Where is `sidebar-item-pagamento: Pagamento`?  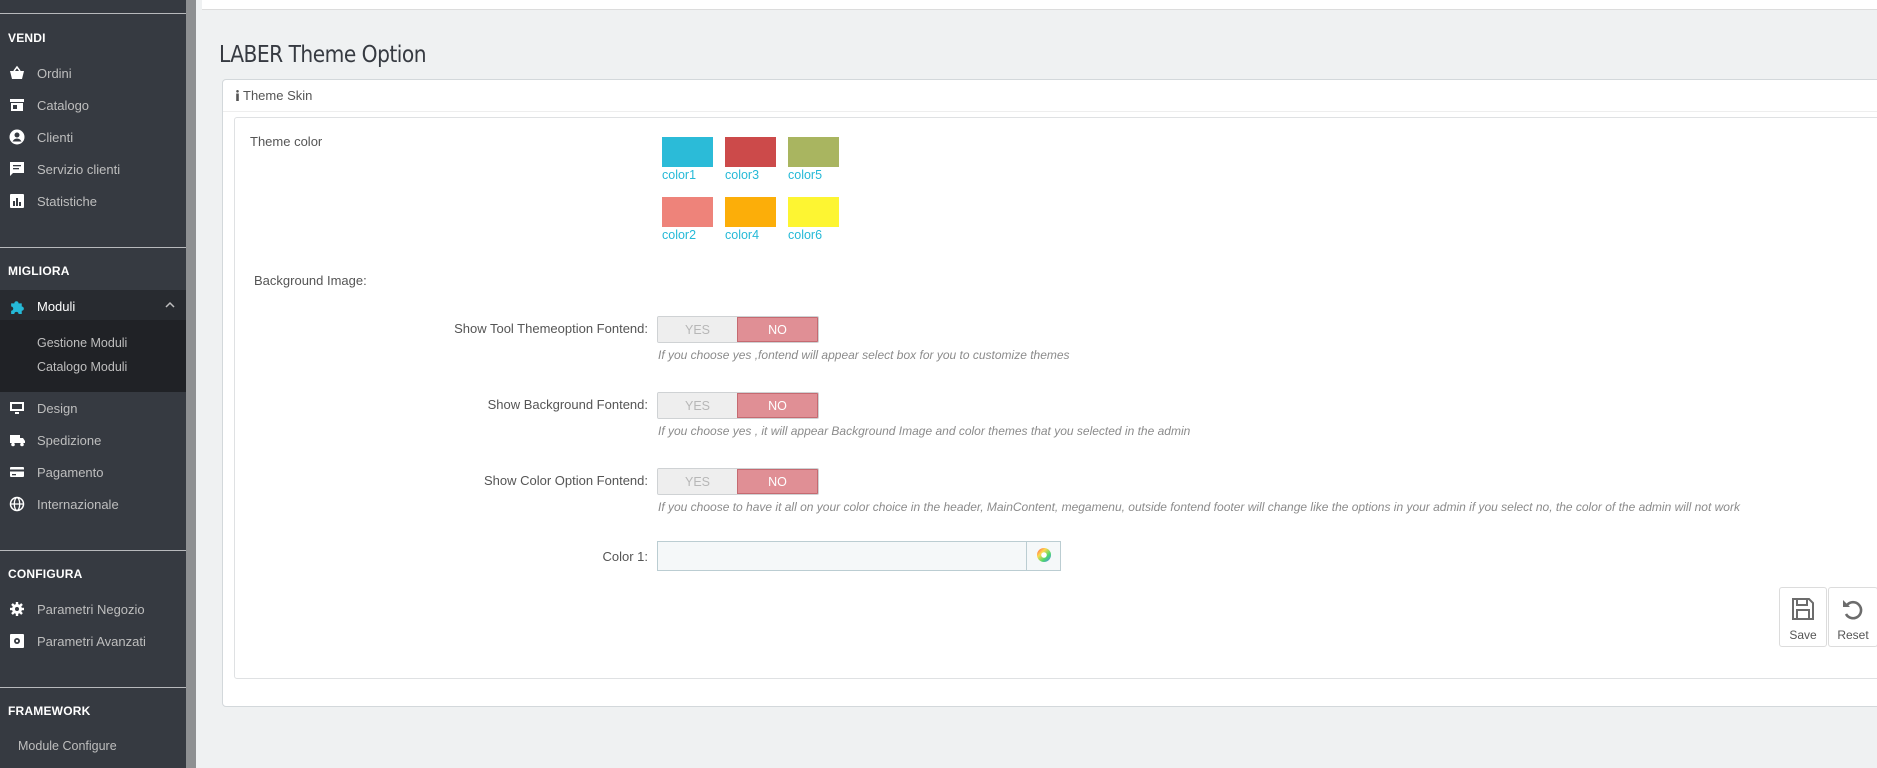 sidebar-item-pagamento: Pagamento is located at coordinates (93, 472).